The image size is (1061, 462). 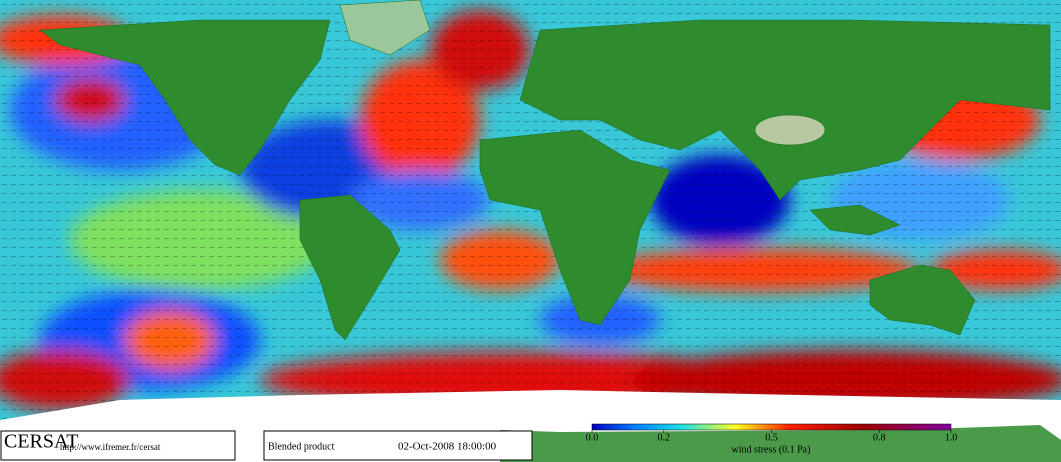 I want to click on antarctica-land, so click(x=780, y=443).